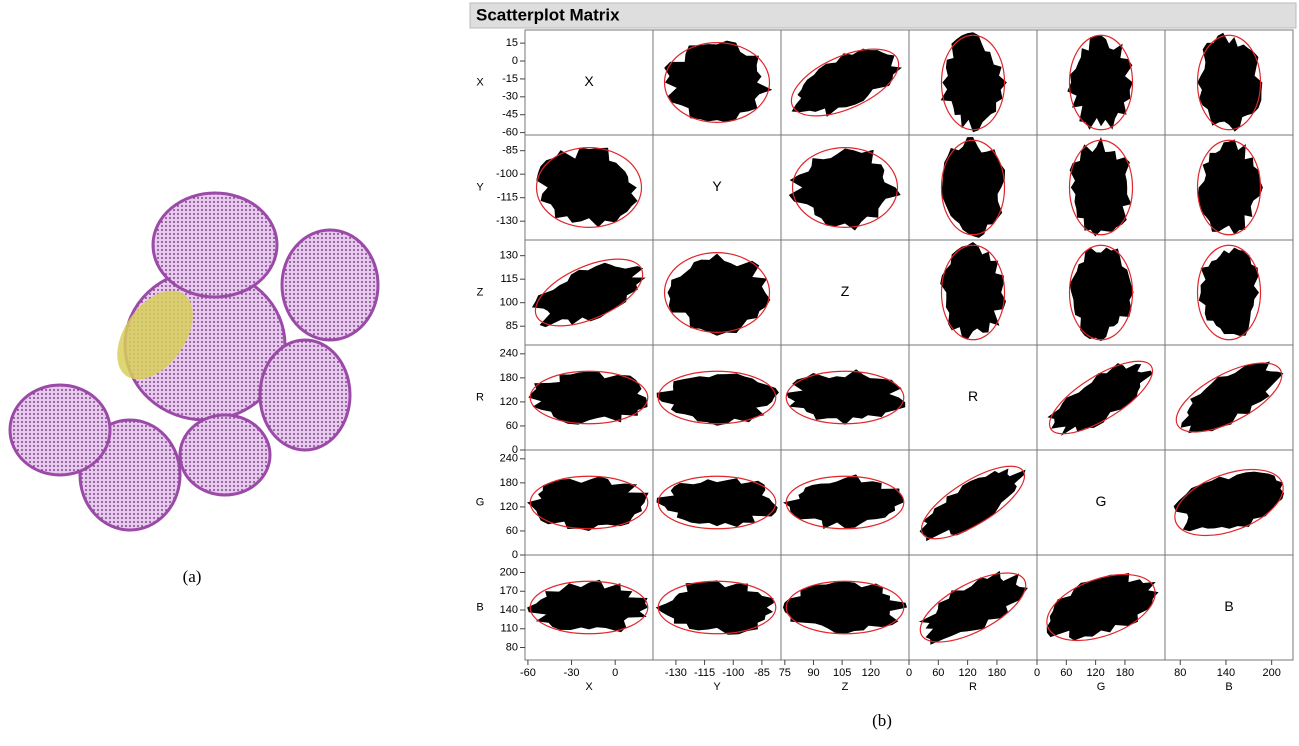 This screenshot has width=1299, height=746. What do you see at coordinates (510, 79) in the screenshot?
I see `tick-label: -15` at bounding box center [510, 79].